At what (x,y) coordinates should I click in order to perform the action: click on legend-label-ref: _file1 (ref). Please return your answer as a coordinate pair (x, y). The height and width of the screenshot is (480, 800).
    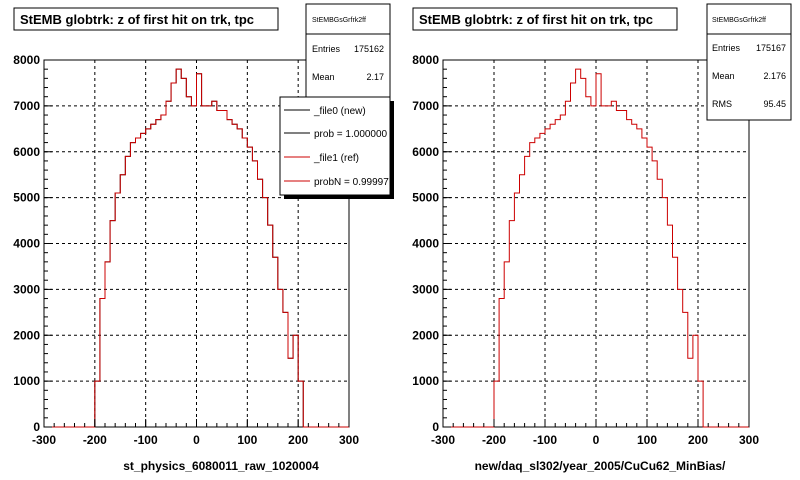
    Looking at the image, I should click on (336, 158).